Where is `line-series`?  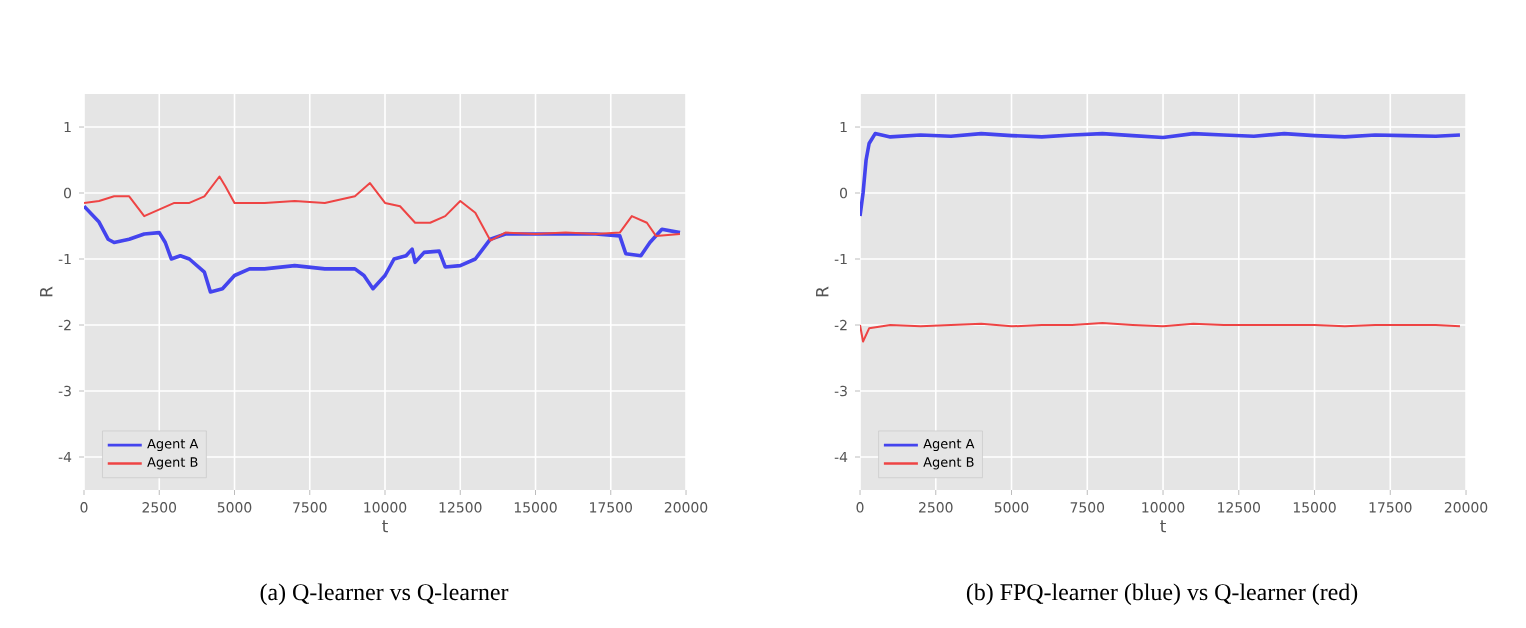
line-series is located at coordinates (1161, 174).